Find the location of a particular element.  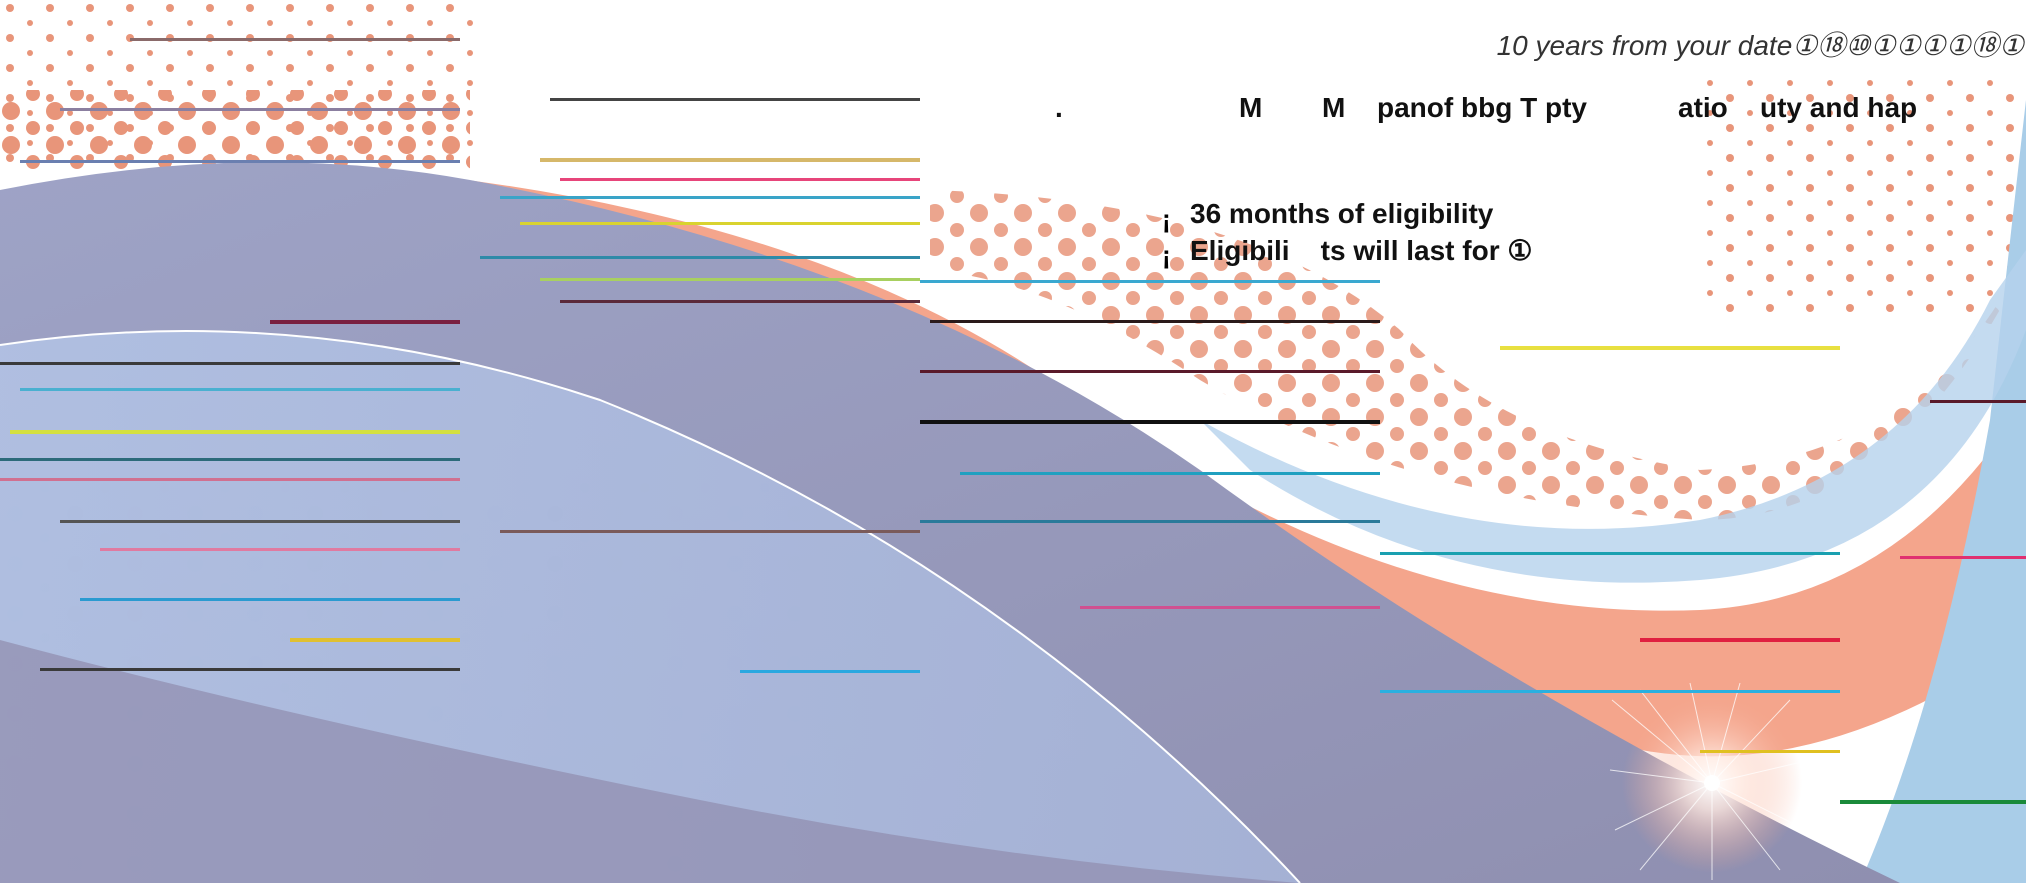

top-note: 10 years from your date①⑱⑩①①①①⑱① is located at coordinates (1760, 45).